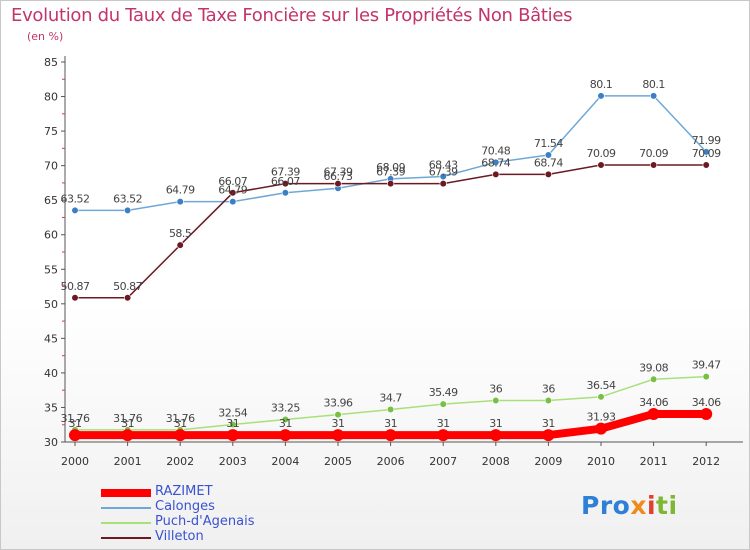 The width and height of the screenshot is (750, 550). What do you see at coordinates (601, 417) in the screenshot?
I see `data-label-razimet: 31.93` at bounding box center [601, 417].